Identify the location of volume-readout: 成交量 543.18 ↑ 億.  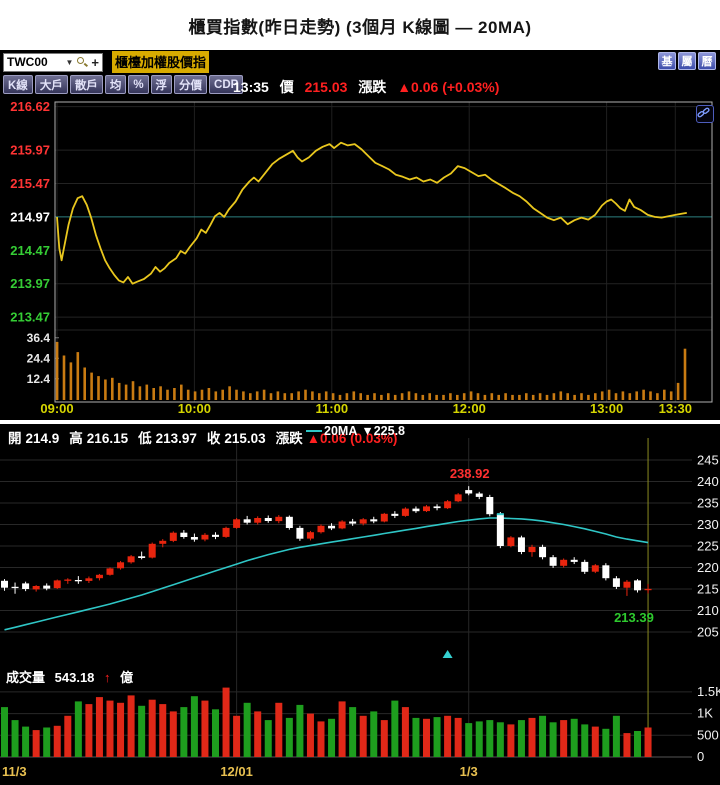
(72, 676).